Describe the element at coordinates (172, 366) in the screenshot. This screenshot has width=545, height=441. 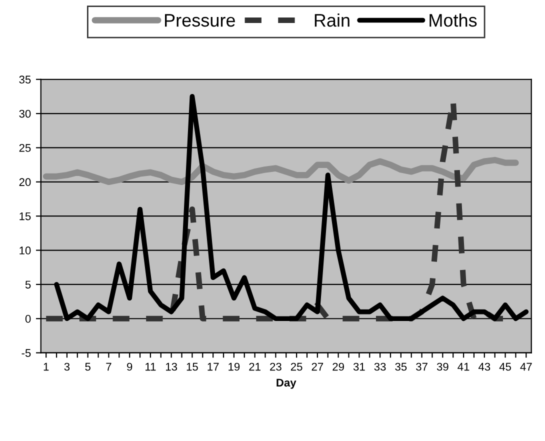
I see `x-tick-label: 13` at that location.